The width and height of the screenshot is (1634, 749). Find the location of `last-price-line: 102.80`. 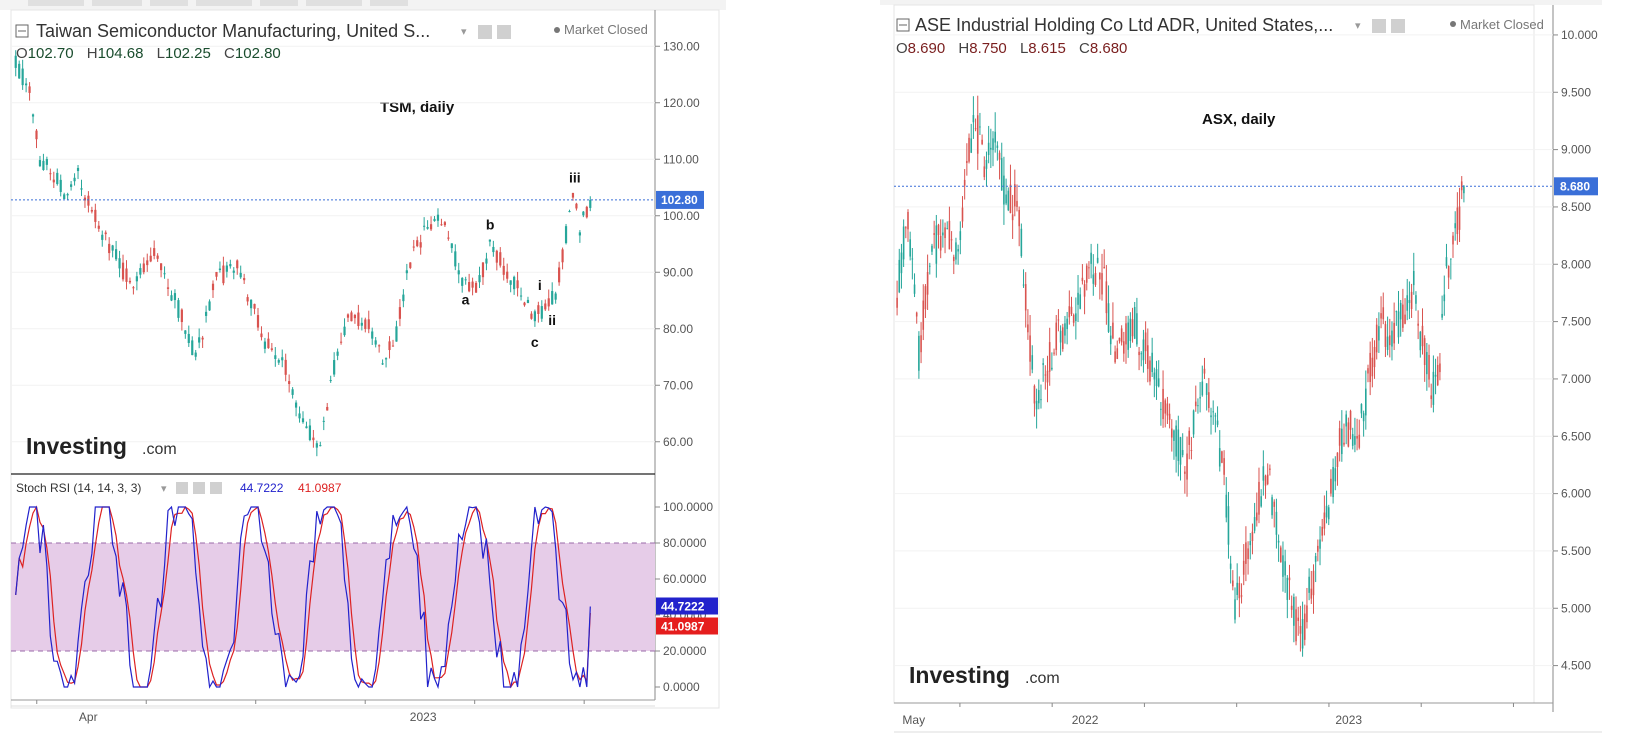

last-price-line: 102.80 is located at coordinates (357, 199).